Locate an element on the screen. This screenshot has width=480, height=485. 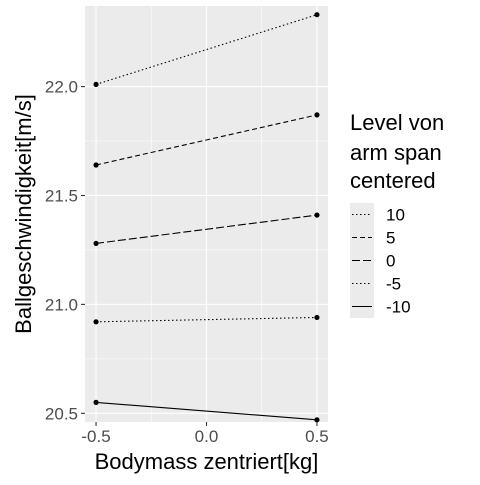
legend-item: 0 is located at coordinates (372, 260).